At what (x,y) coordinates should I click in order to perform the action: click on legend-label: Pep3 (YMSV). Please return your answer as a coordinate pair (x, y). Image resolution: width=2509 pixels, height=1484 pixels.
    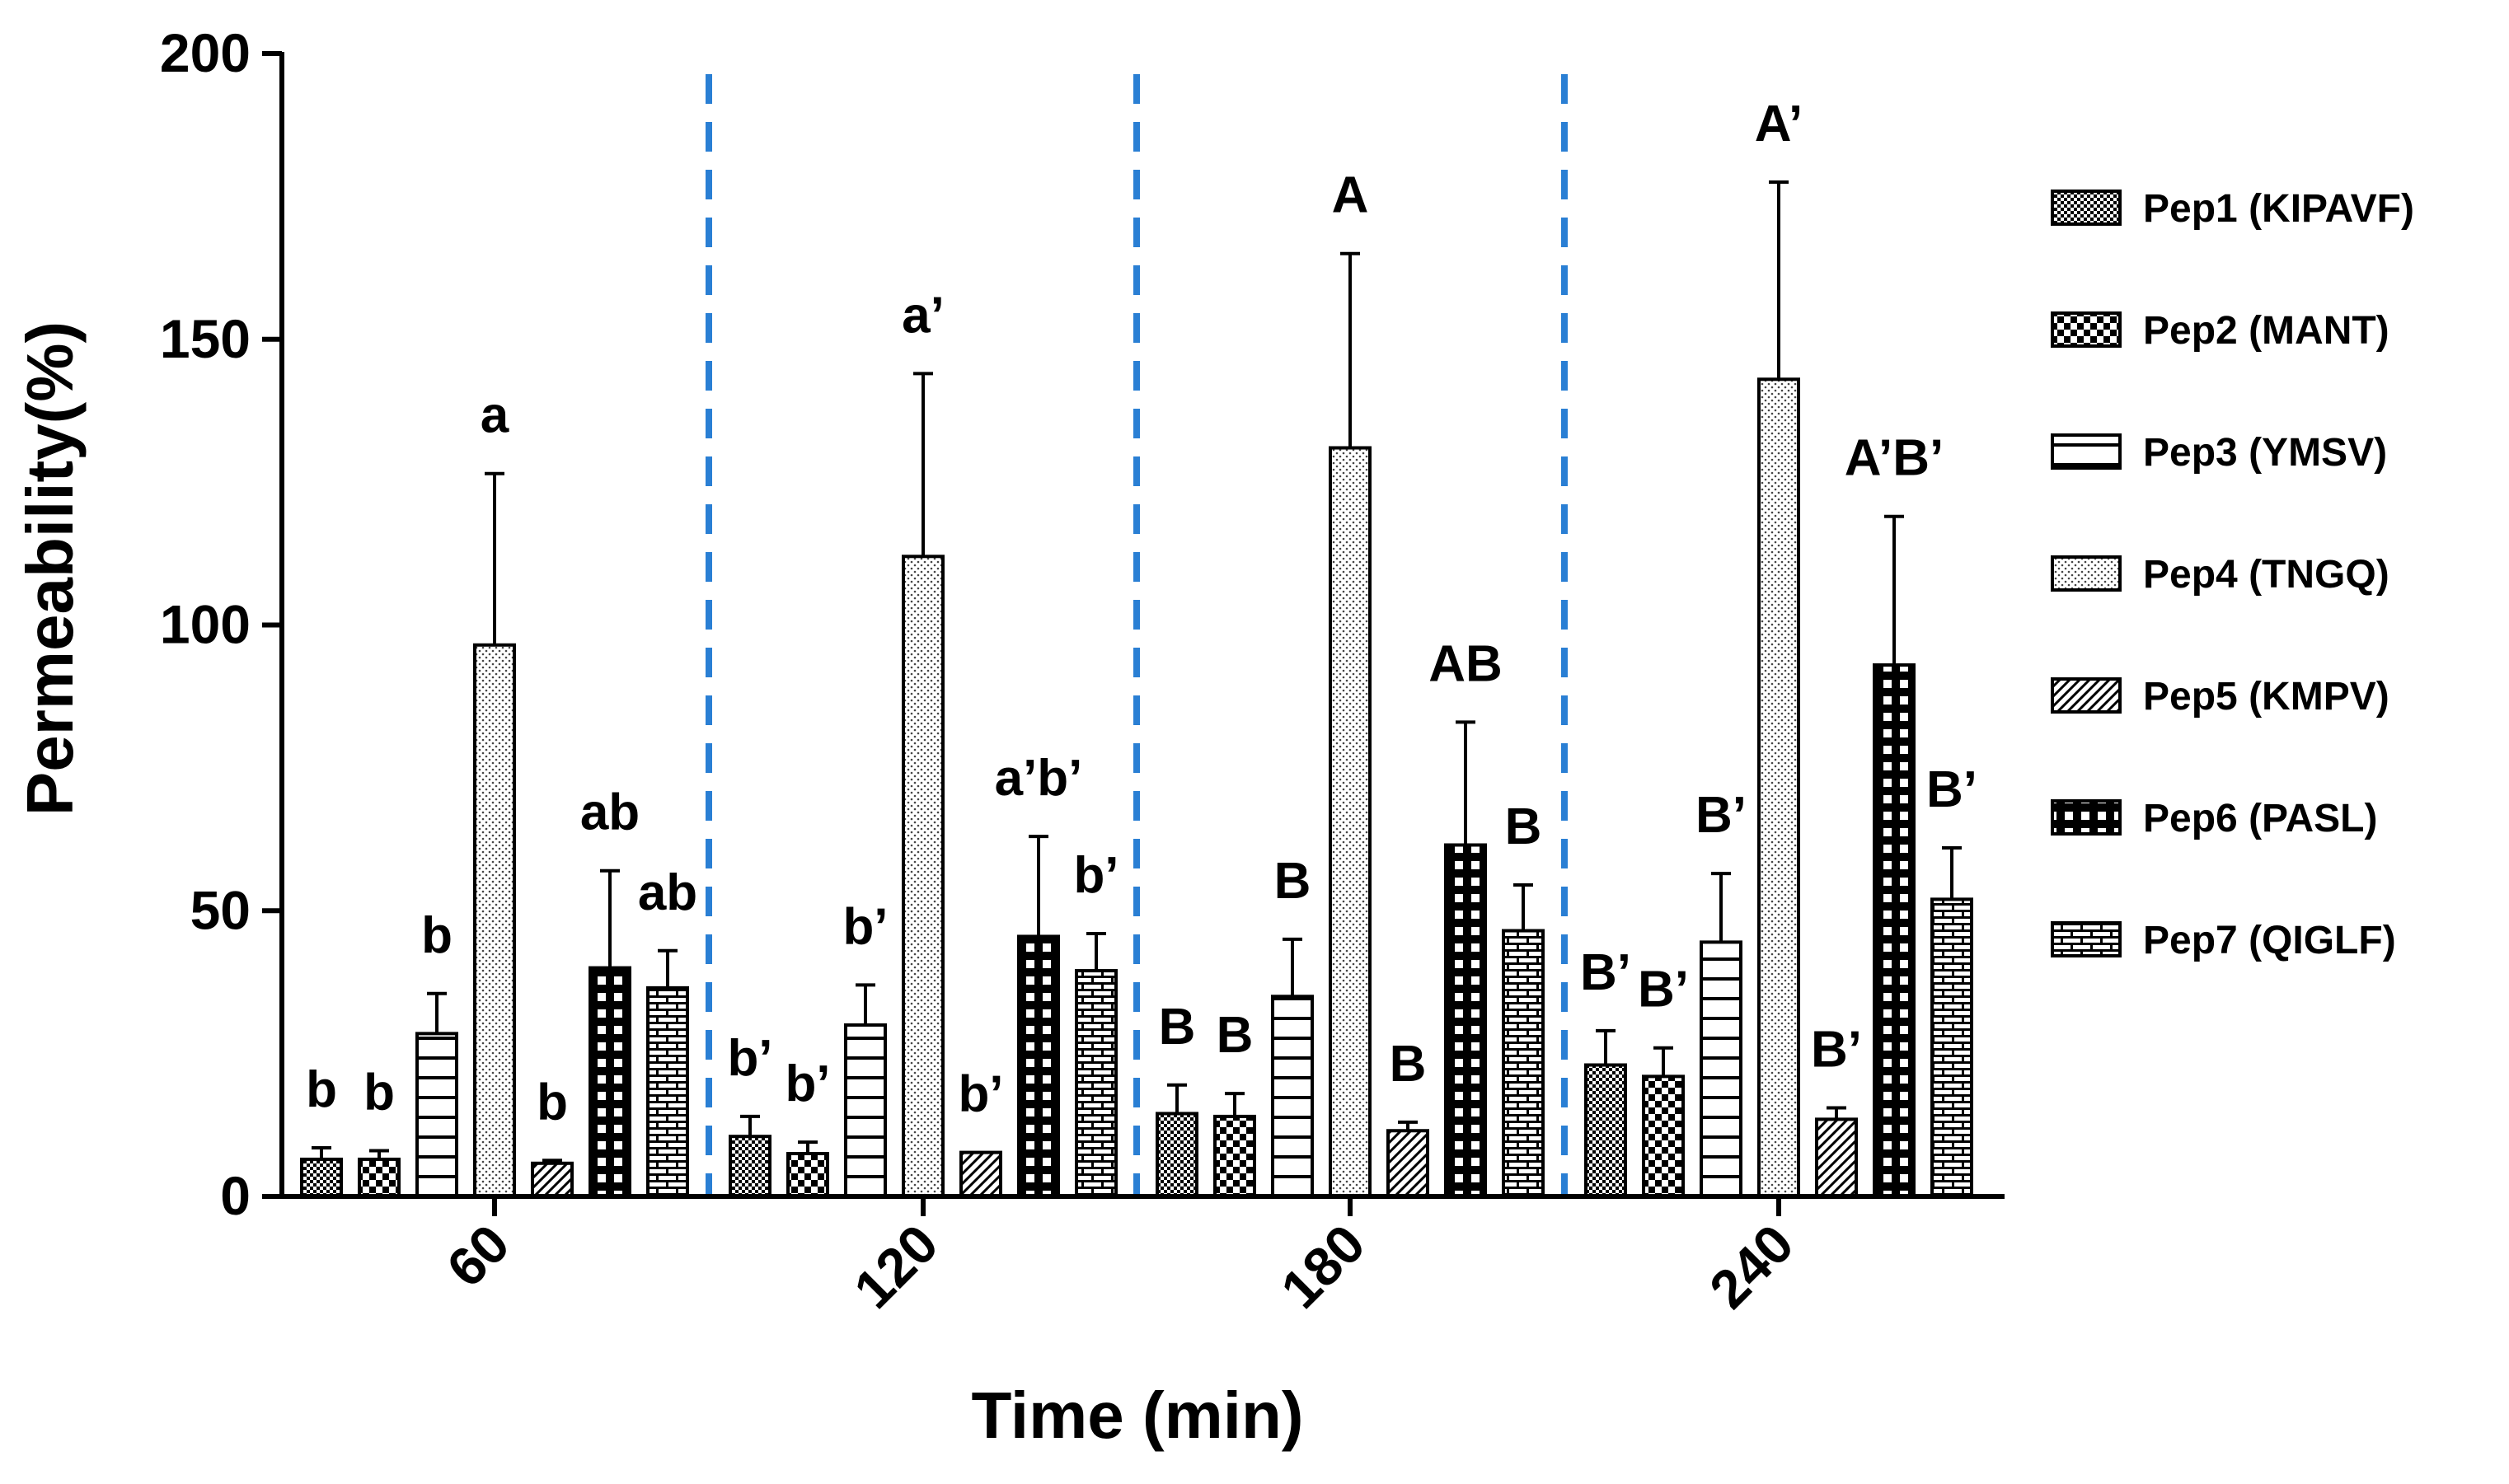
    Looking at the image, I should click on (2265, 453).